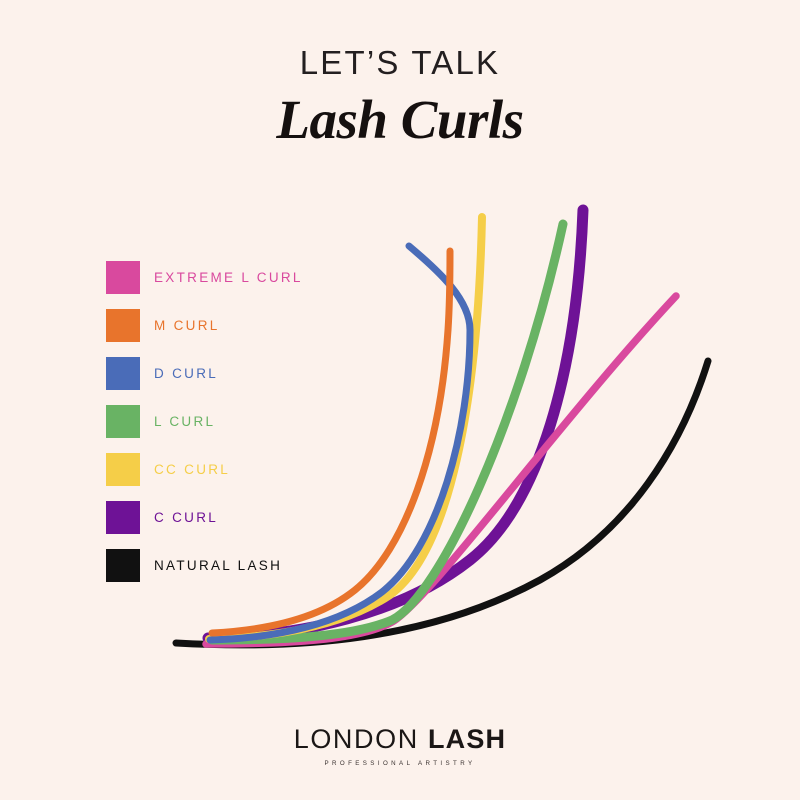 The width and height of the screenshot is (800, 800). I want to click on brand-tagline: PROFESSIONAL ARTISTRY, so click(400, 763).